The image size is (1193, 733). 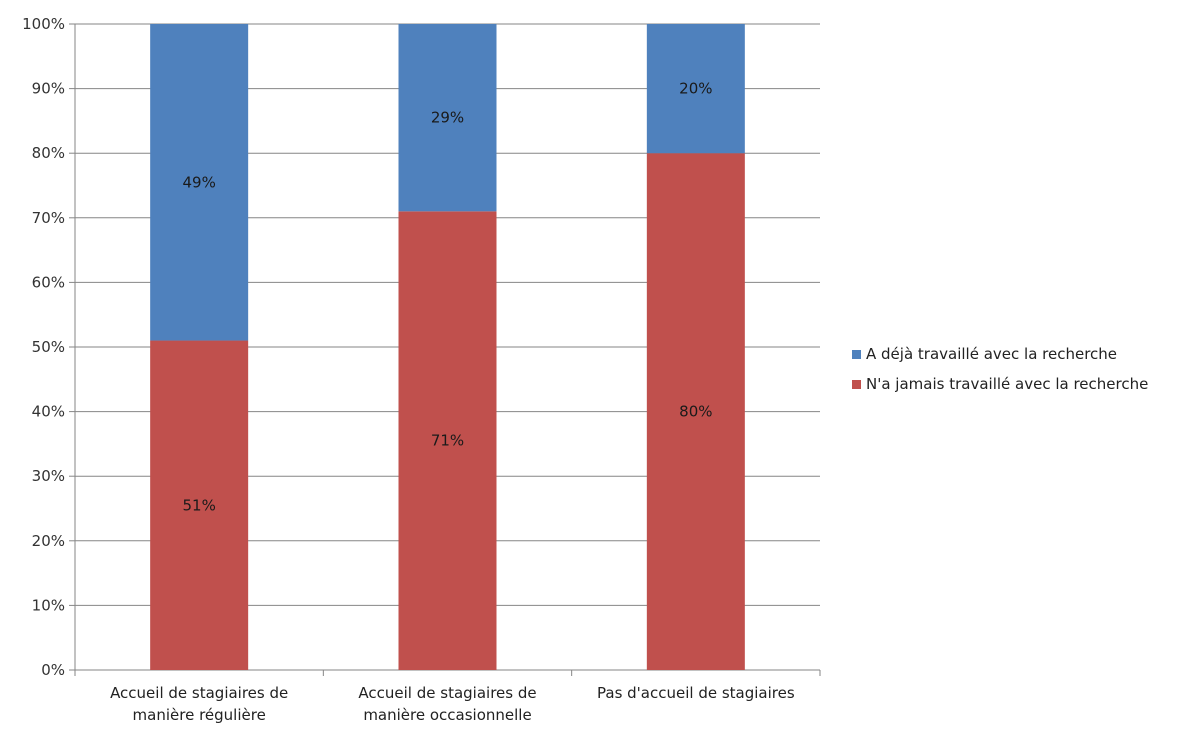 I want to click on y-tick-label: 10%, so click(x=48, y=605).